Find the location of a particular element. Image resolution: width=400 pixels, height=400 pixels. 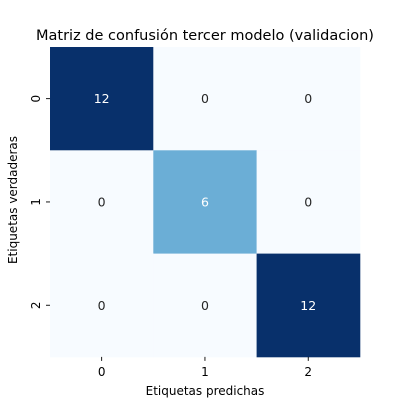

y-axis-label: Etiquetas verdaderas is located at coordinates (13, 200).